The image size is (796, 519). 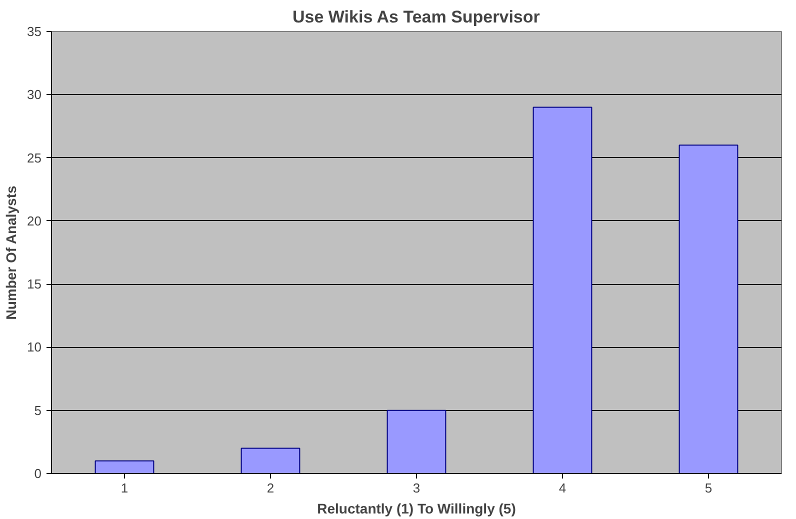 I want to click on y-tick-label: 0, so click(x=38, y=473).